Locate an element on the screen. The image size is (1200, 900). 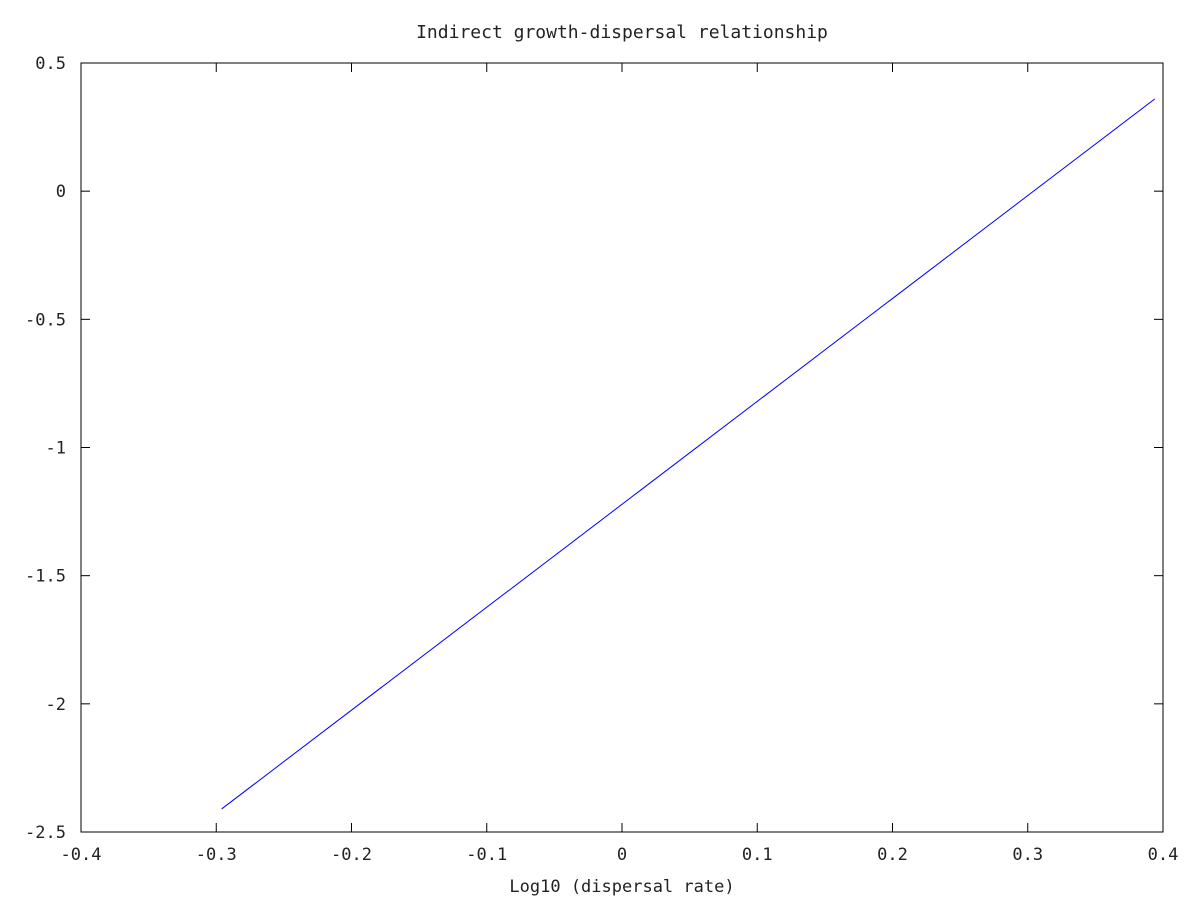
x-tick-label: -0.3 is located at coordinates (216, 855).